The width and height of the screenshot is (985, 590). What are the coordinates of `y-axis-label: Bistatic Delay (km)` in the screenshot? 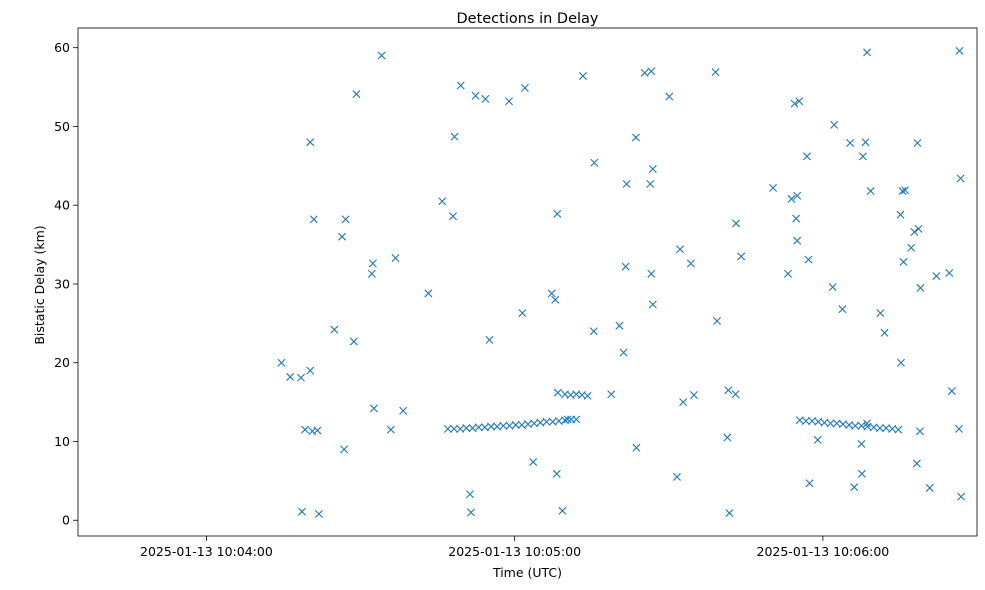 It's located at (39, 284).